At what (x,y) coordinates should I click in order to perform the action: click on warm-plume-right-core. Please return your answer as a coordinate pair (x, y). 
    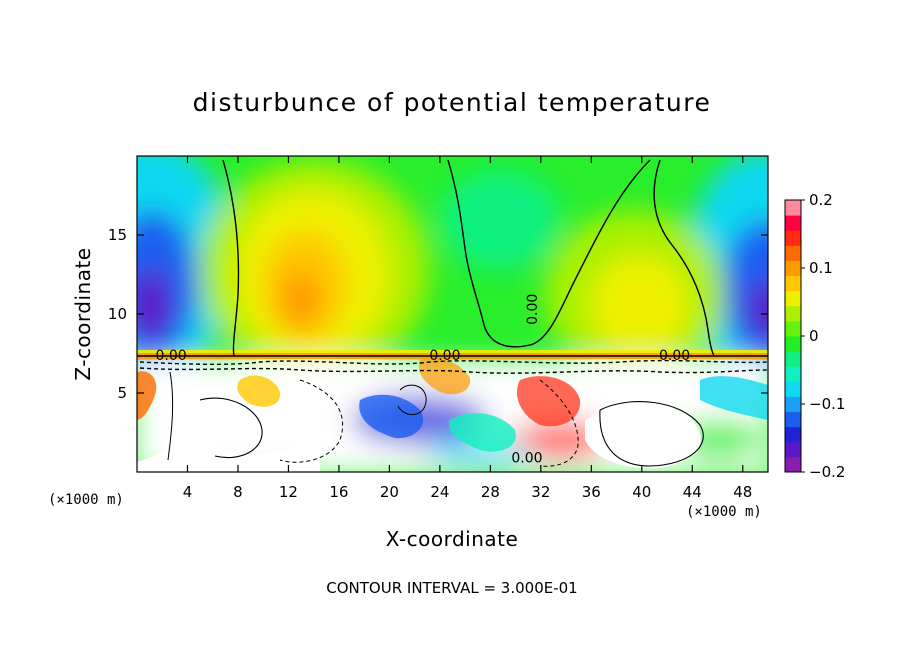
    Looking at the image, I should click on (640, 305).